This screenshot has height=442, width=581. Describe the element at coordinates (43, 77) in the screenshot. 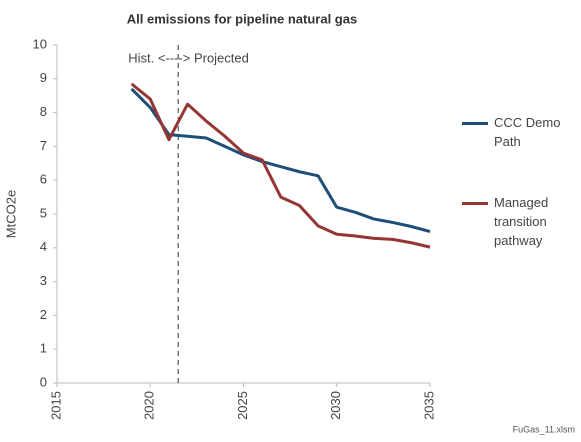

I see `y-tick-label: 9` at that location.